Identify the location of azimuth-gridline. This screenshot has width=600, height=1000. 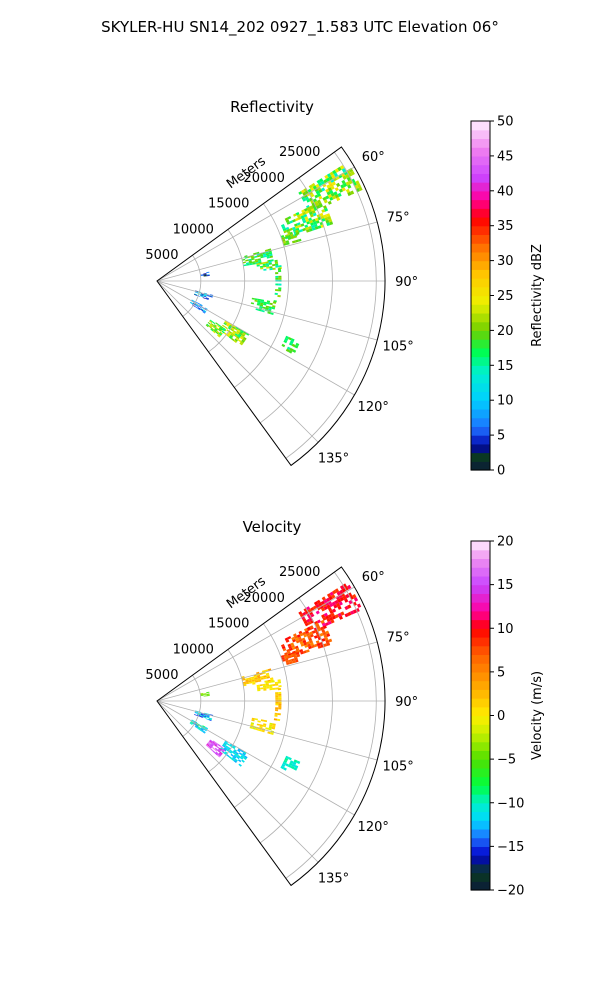
(255, 338).